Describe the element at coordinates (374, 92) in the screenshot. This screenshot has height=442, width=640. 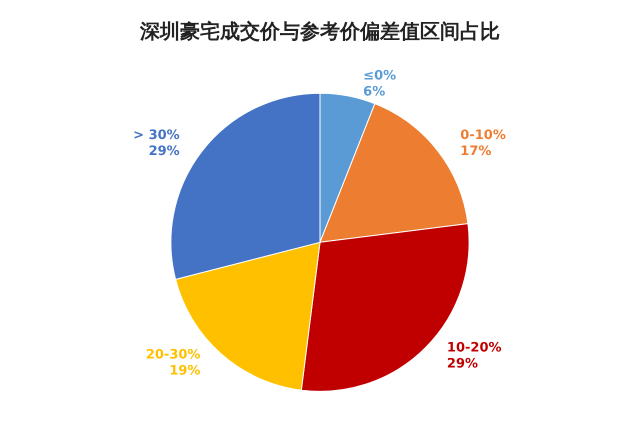
I see `data-label: 6%` at that location.